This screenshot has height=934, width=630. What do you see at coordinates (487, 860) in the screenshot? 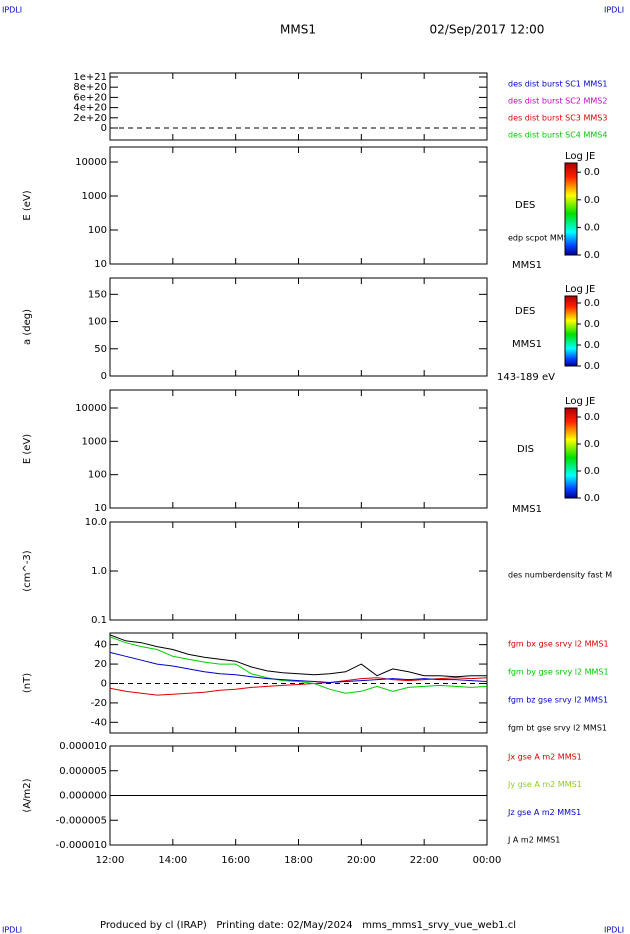
I see `x-tick-label: 00:00` at bounding box center [487, 860].